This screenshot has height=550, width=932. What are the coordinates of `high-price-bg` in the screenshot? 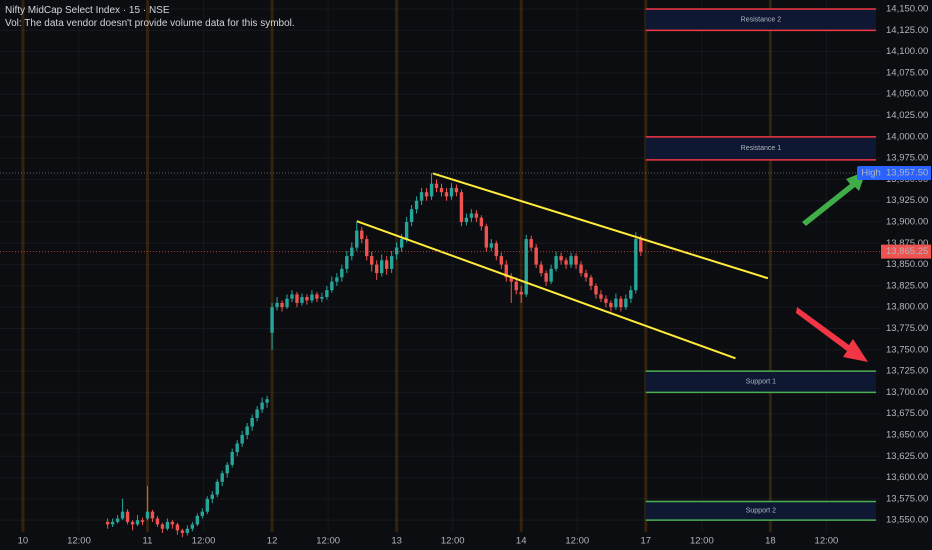 It's located at (906, 173).